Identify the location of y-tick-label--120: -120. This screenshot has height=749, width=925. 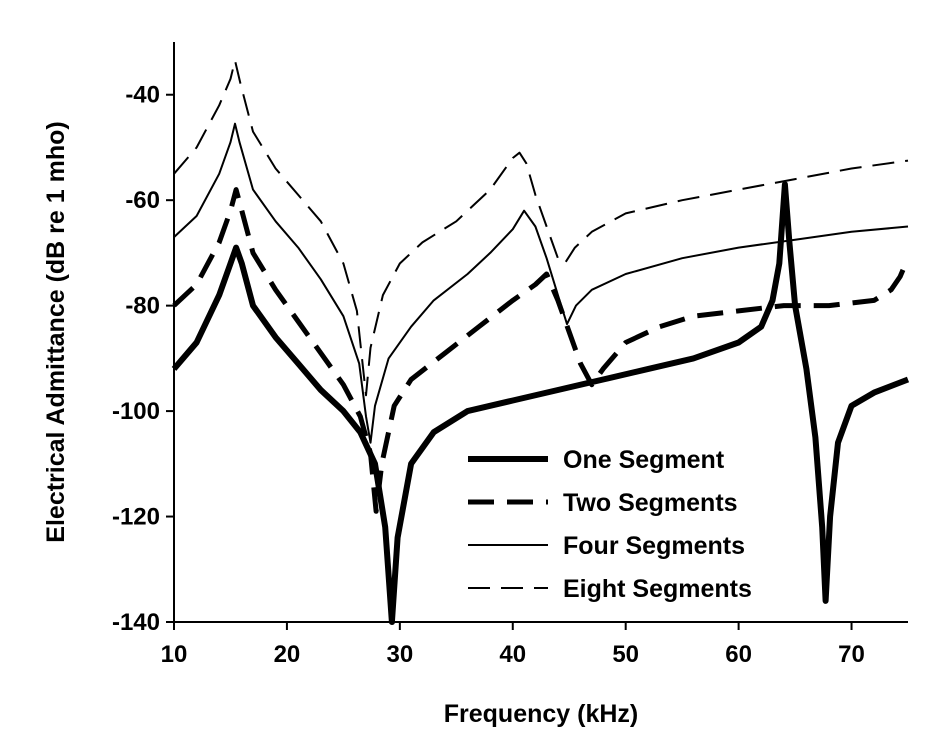
(136, 517).